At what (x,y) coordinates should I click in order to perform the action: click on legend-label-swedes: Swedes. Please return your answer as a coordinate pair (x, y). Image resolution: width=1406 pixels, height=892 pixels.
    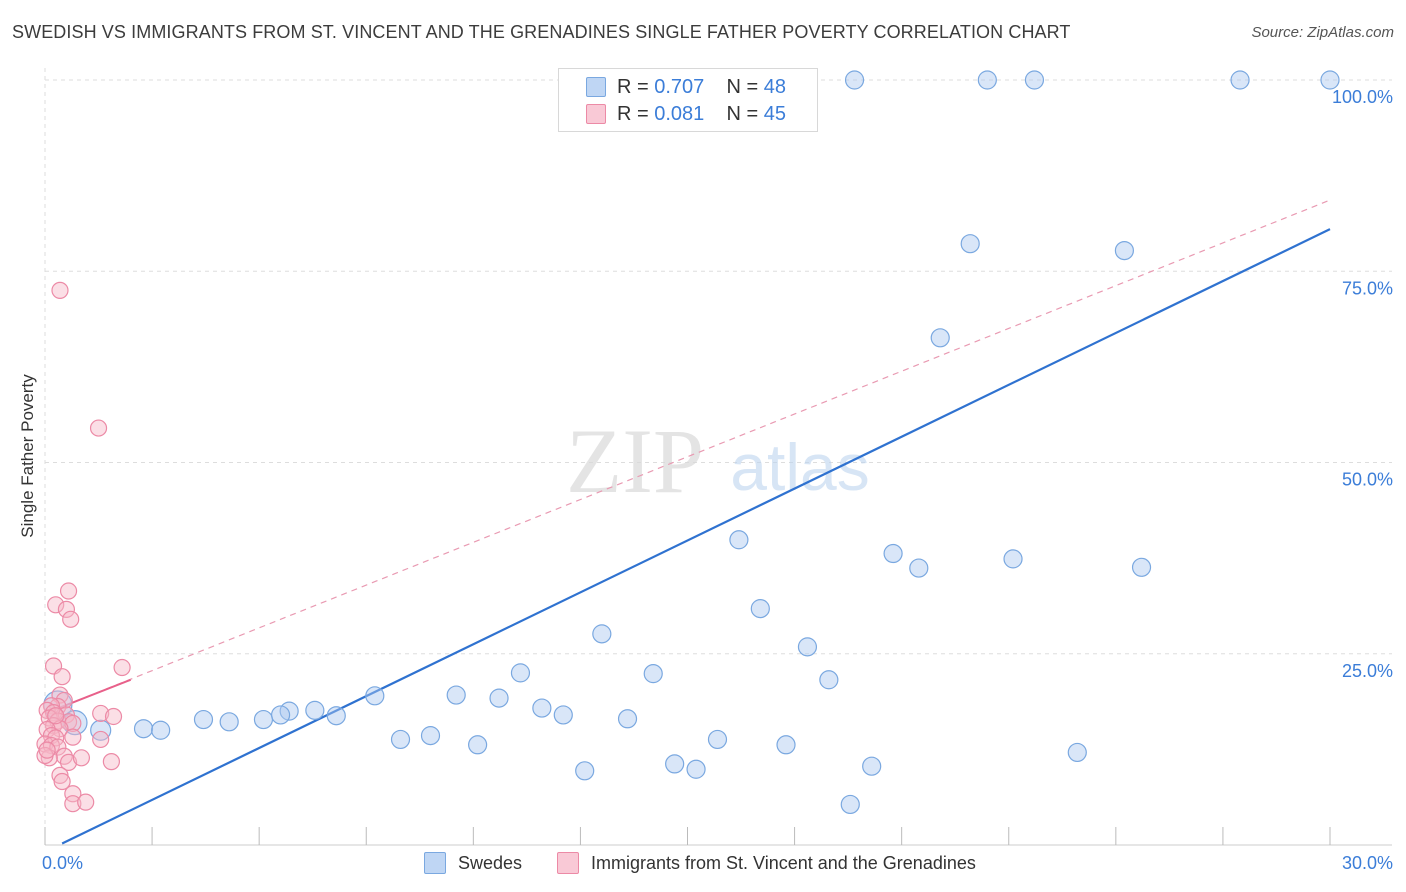
    Looking at the image, I should click on (490, 862).